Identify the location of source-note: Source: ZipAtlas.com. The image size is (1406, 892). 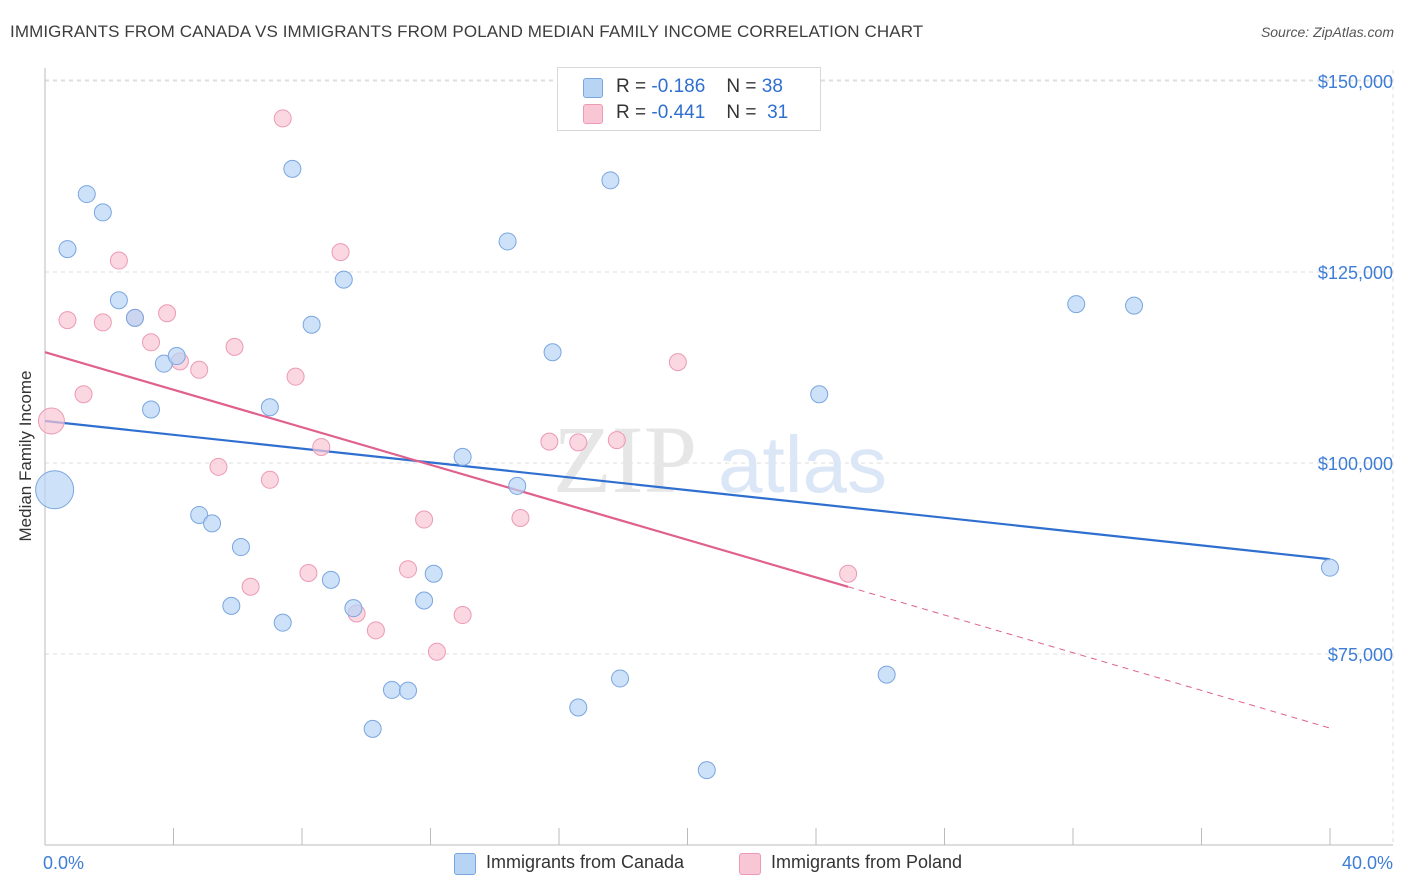
(1327, 32).